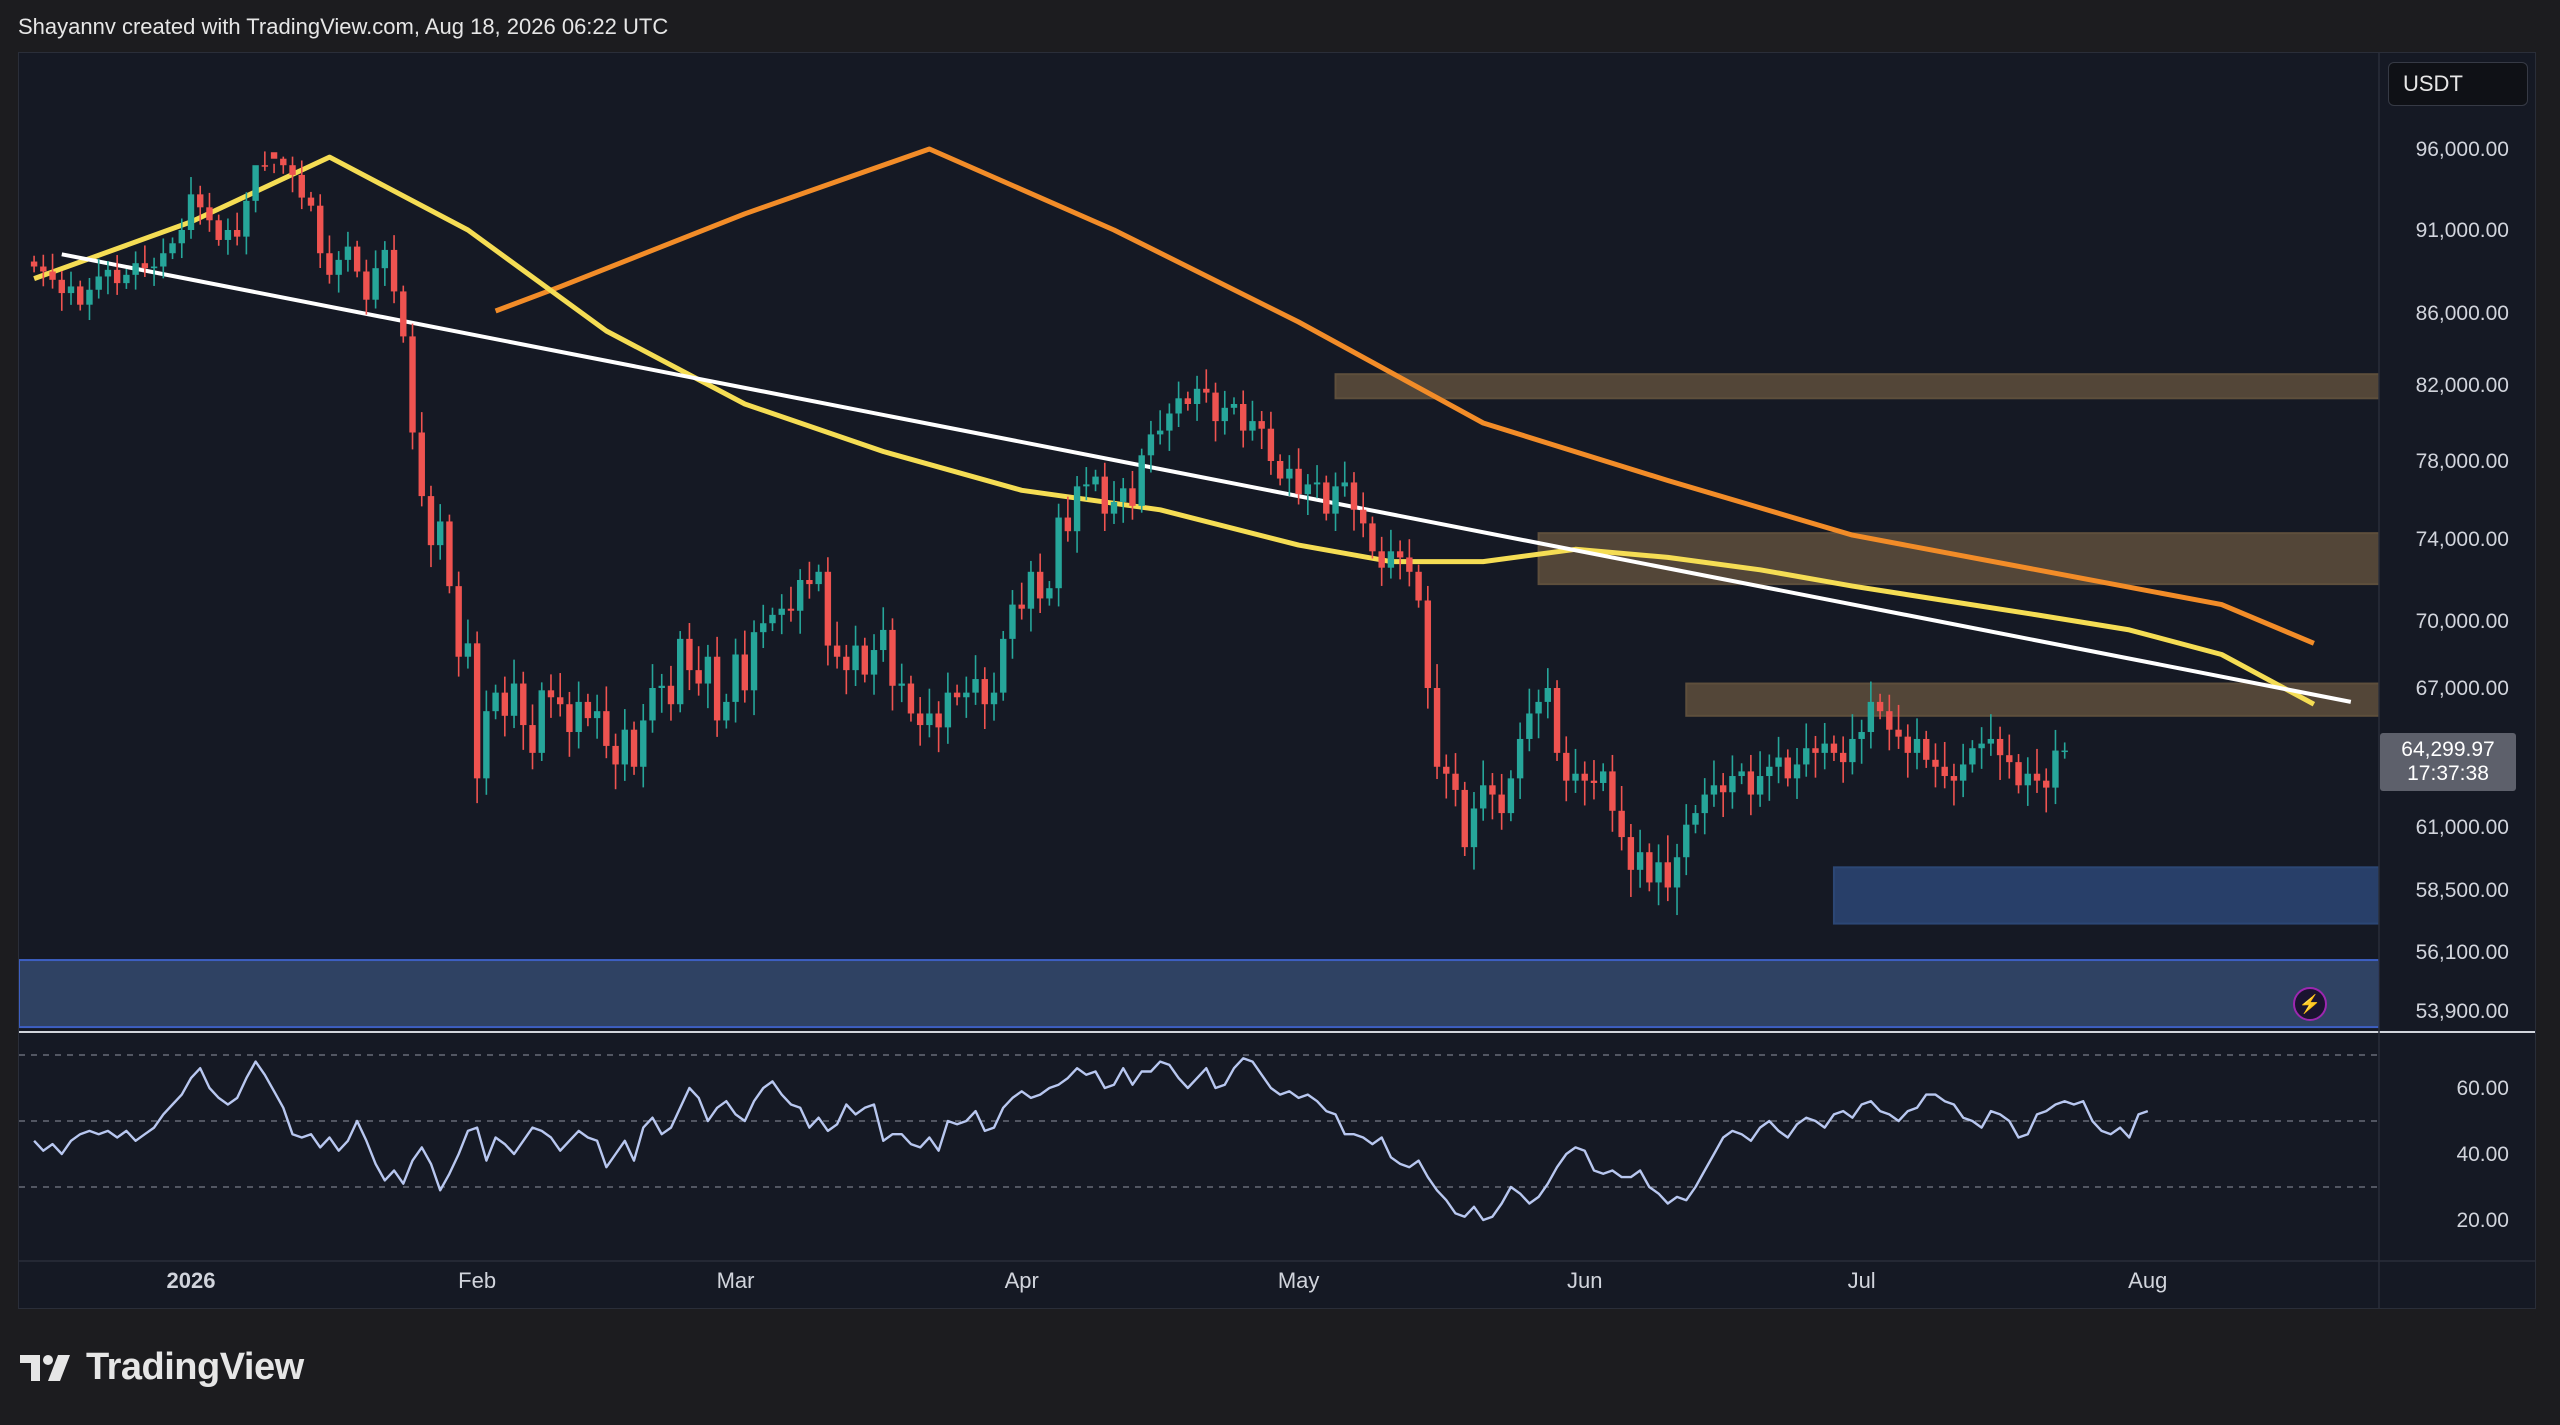 This screenshot has width=2560, height=1425. What do you see at coordinates (2458, 84) in the screenshot?
I see `currency-unit-selector: USDT` at bounding box center [2458, 84].